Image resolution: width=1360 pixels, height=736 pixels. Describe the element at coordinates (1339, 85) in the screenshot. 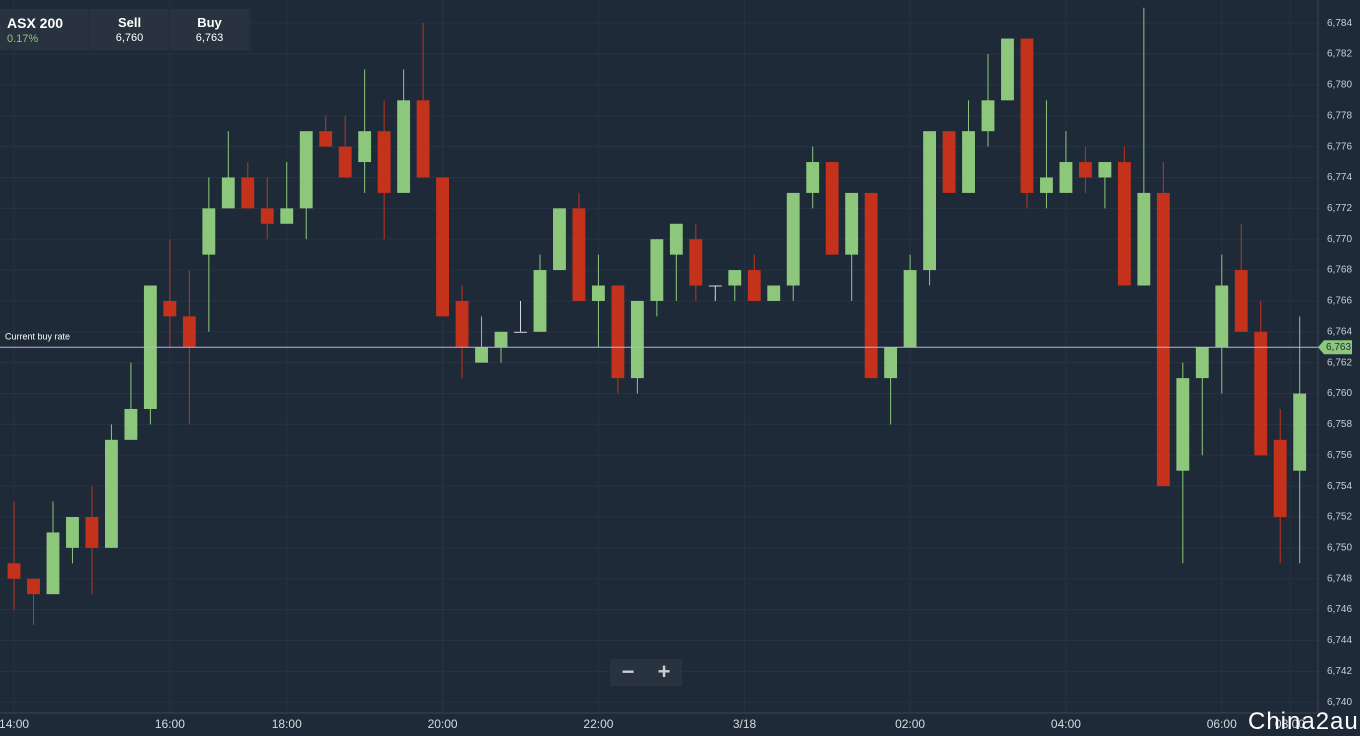

I see `y-tick-label: 6,780` at that location.